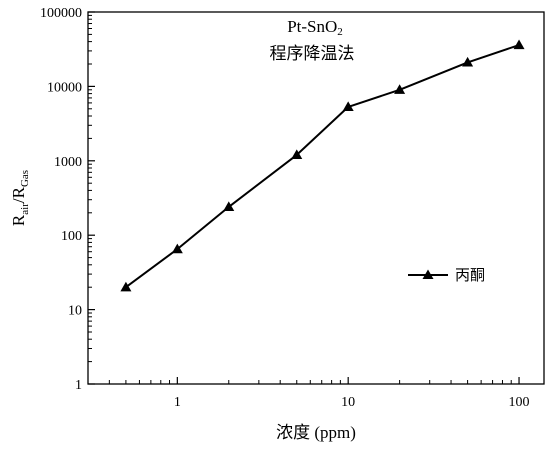  What do you see at coordinates (75, 311) in the screenshot?
I see `y-tick-label: 10` at bounding box center [75, 311].